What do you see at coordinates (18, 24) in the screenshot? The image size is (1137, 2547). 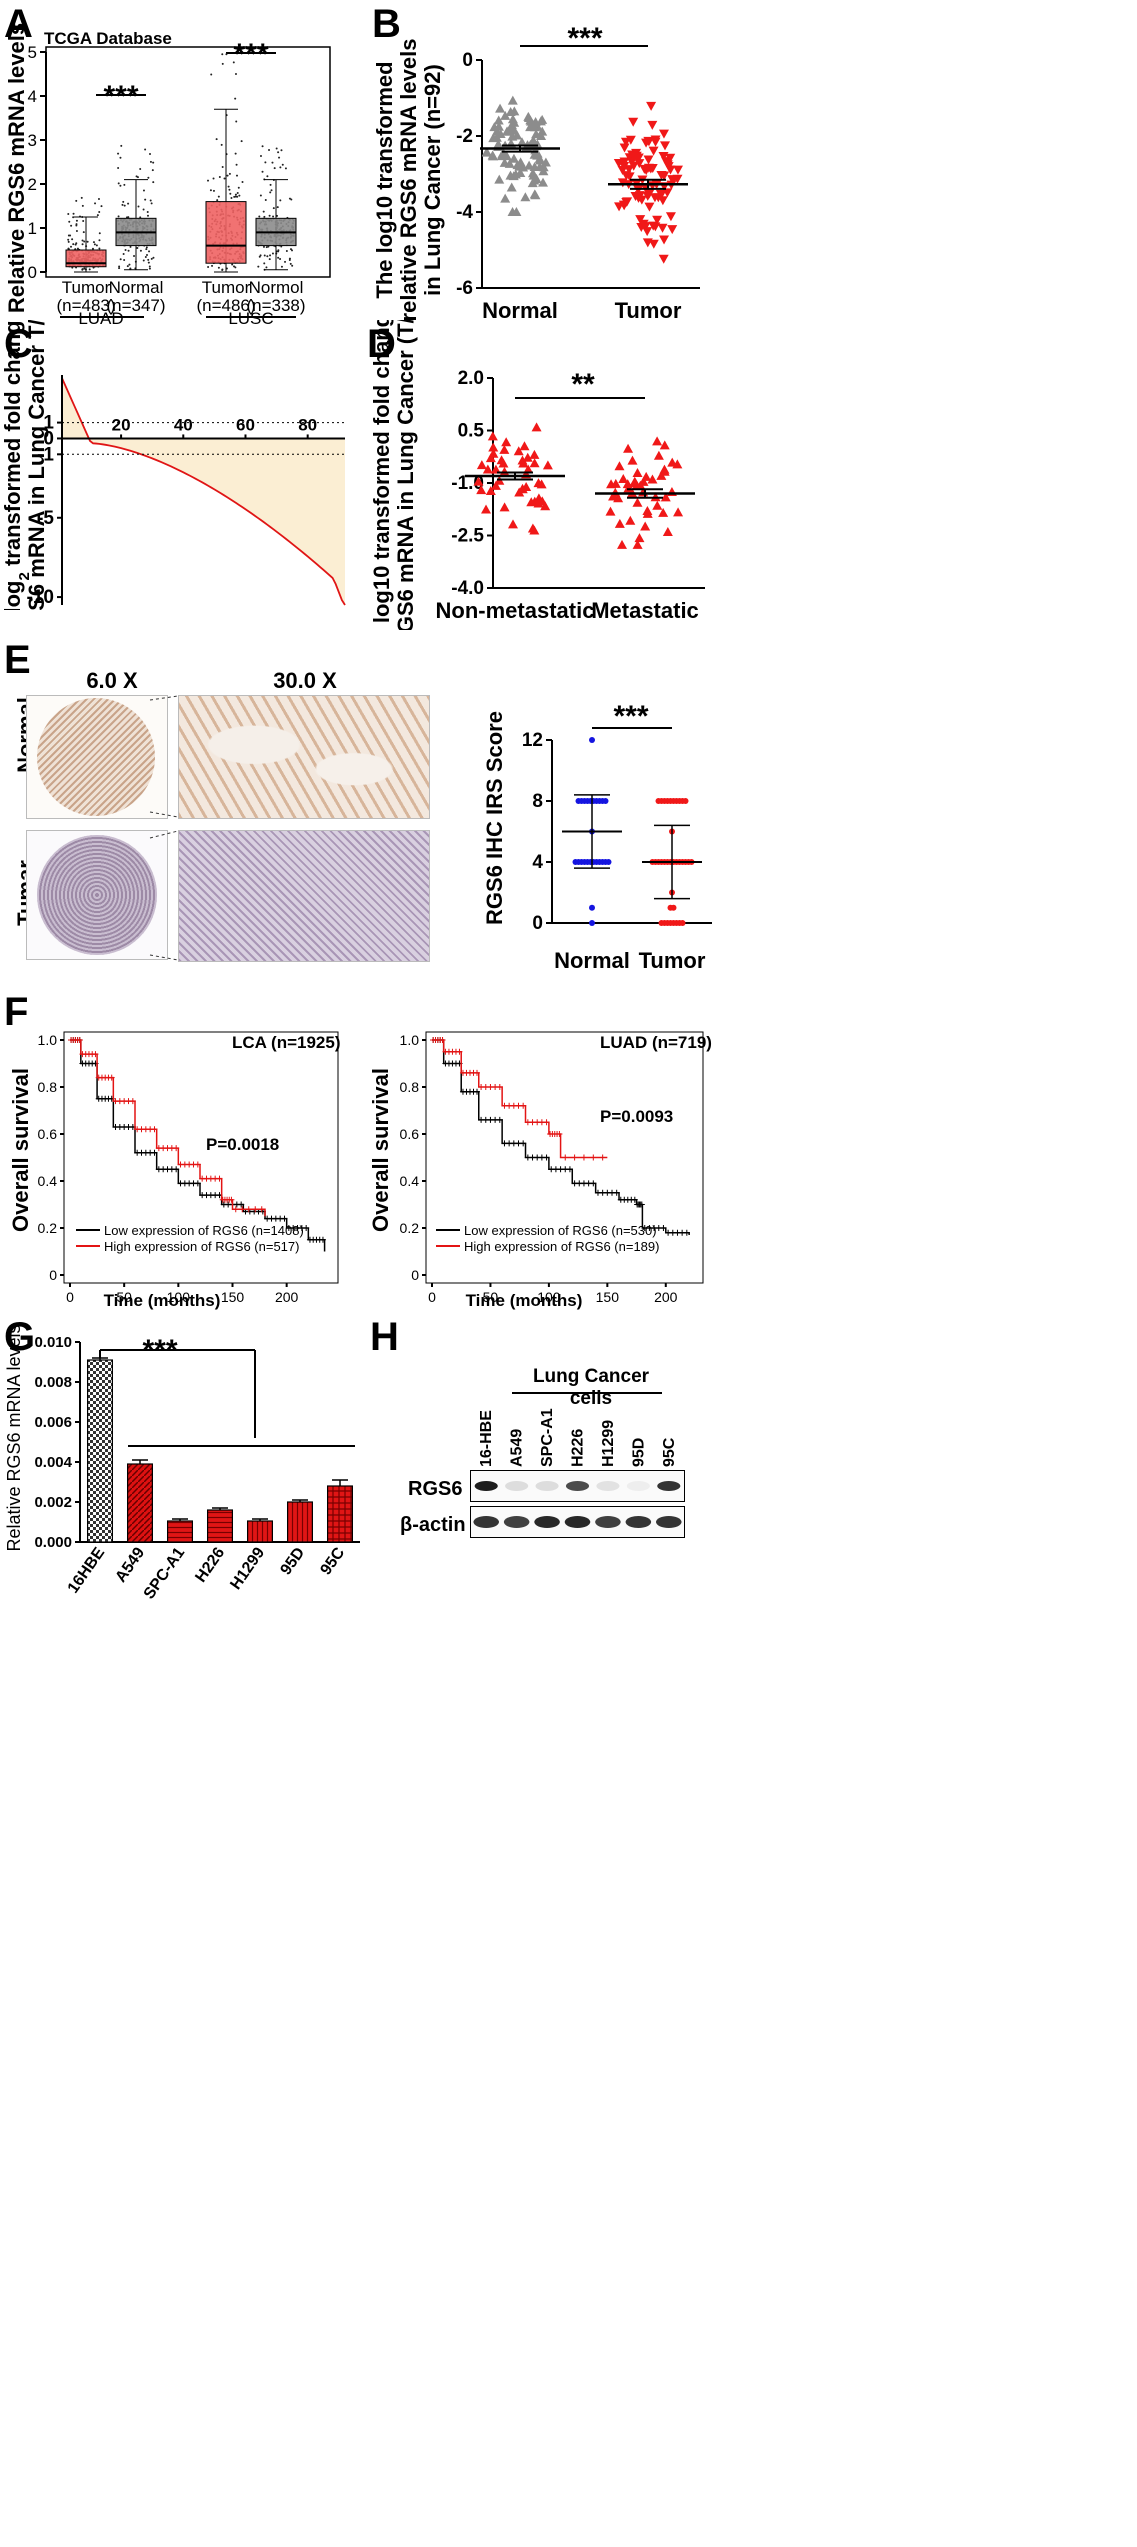 I see `panel-label-a: A` at bounding box center [18, 24].